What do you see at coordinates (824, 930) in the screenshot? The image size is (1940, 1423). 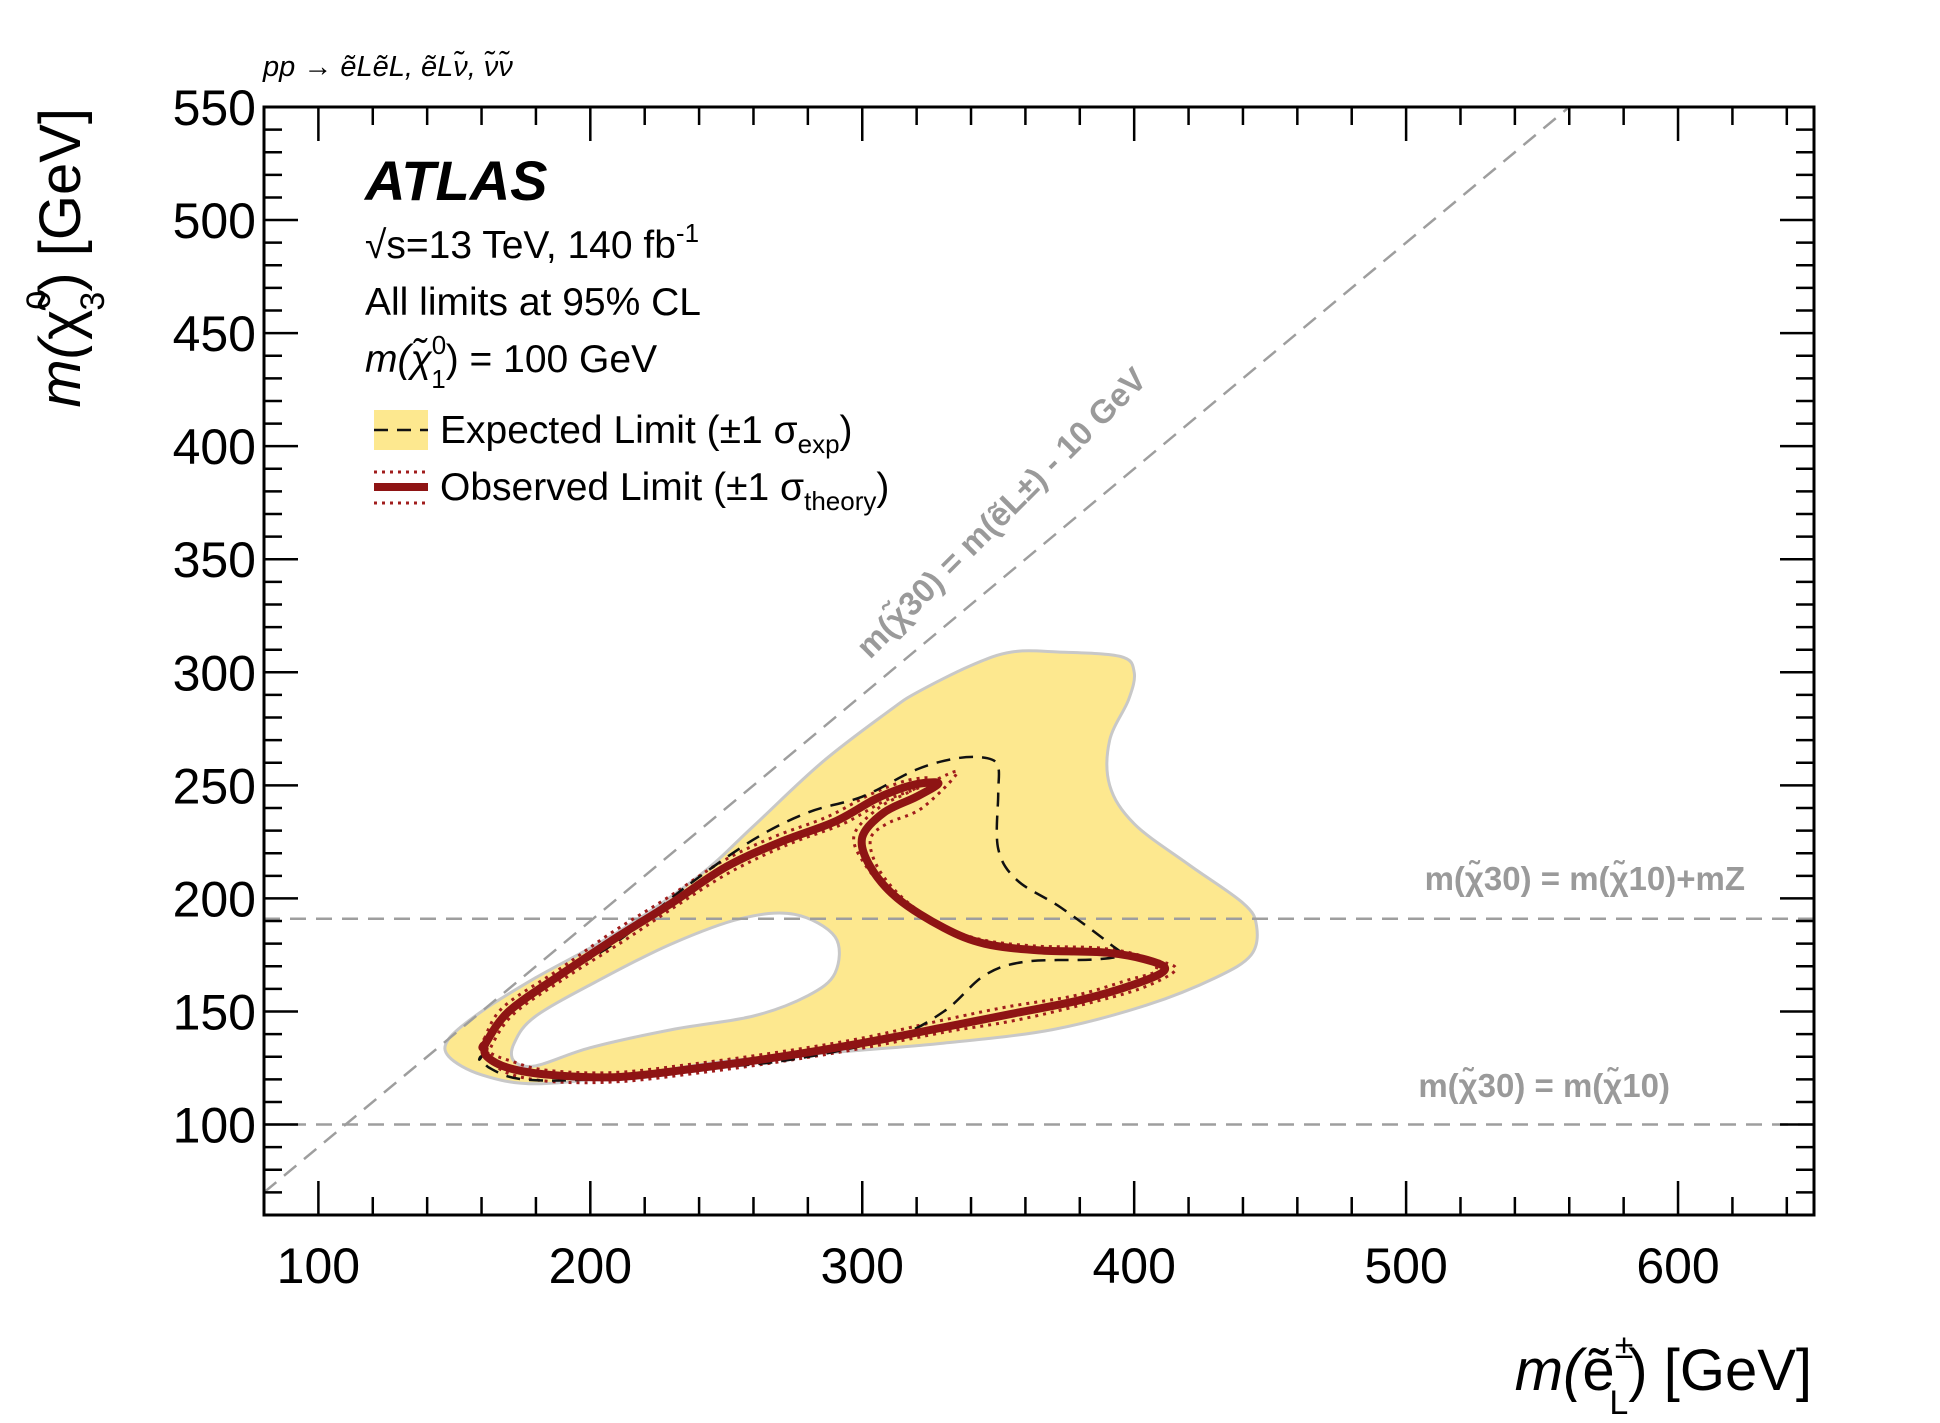 I see `observed-limit-line` at bounding box center [824, 930].